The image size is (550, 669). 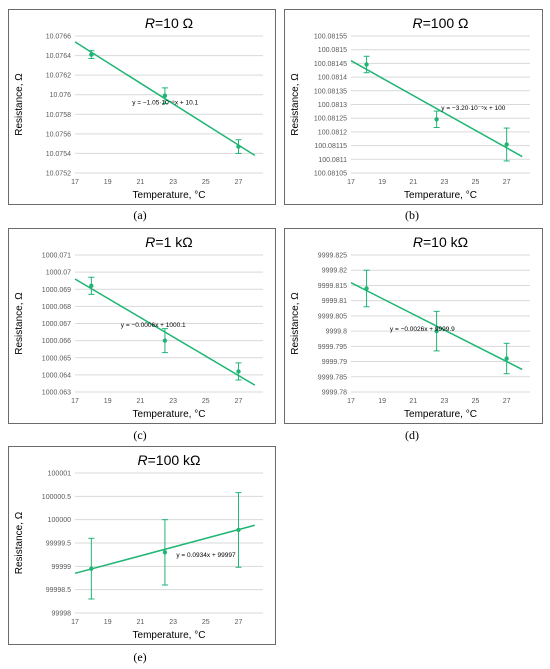 I want to click on y-tick-label: 100.08115, so click(x=330, y=146).